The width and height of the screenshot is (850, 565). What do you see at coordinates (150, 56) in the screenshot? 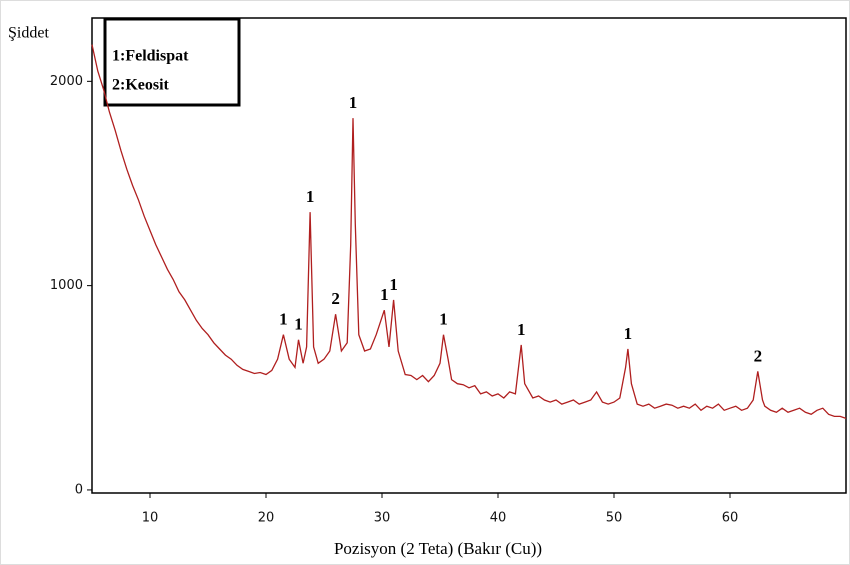
I see `legend-text: 1:Feldispat` at bounding box center [150, 56].